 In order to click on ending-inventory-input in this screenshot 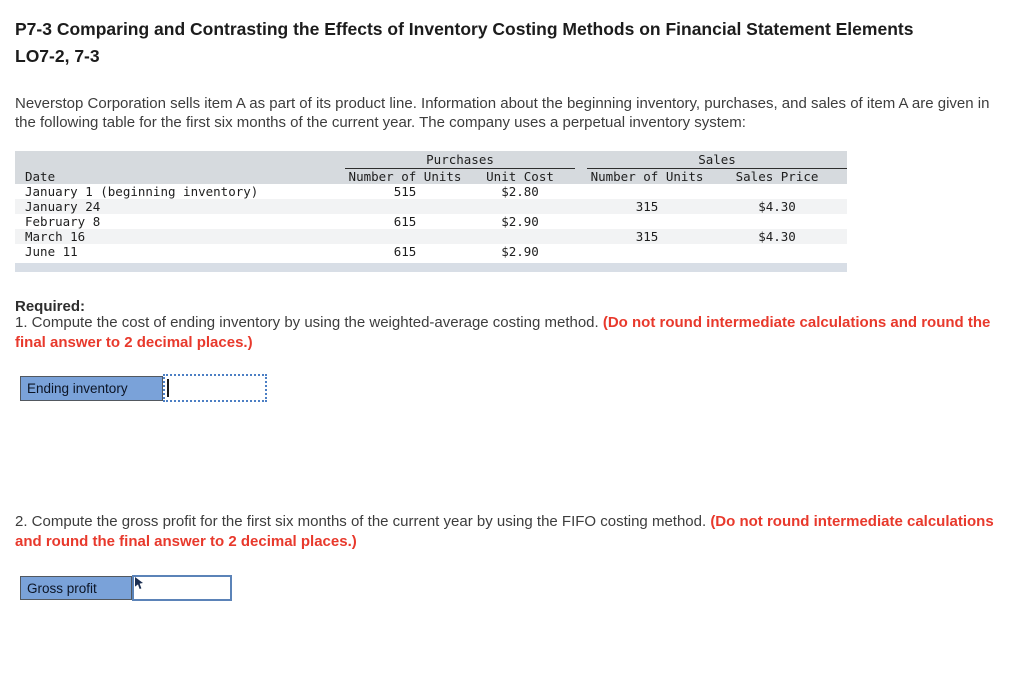, I will do `click(215, 388)`.